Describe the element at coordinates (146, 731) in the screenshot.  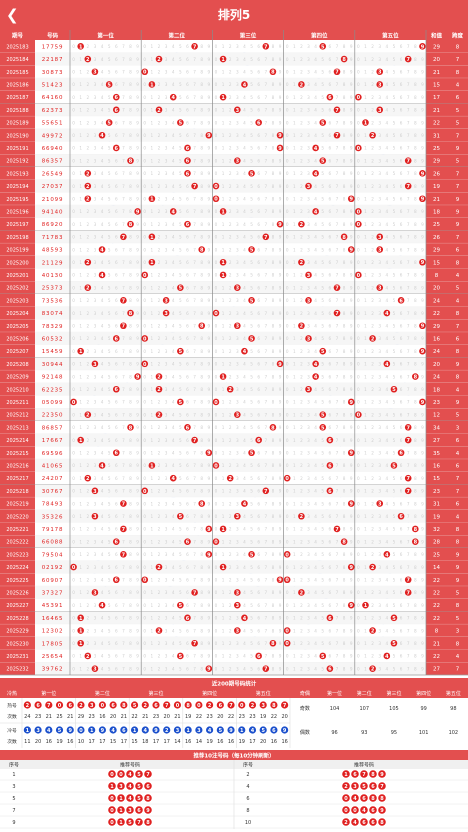
I see `stats-ball-digit: 4` at that location.